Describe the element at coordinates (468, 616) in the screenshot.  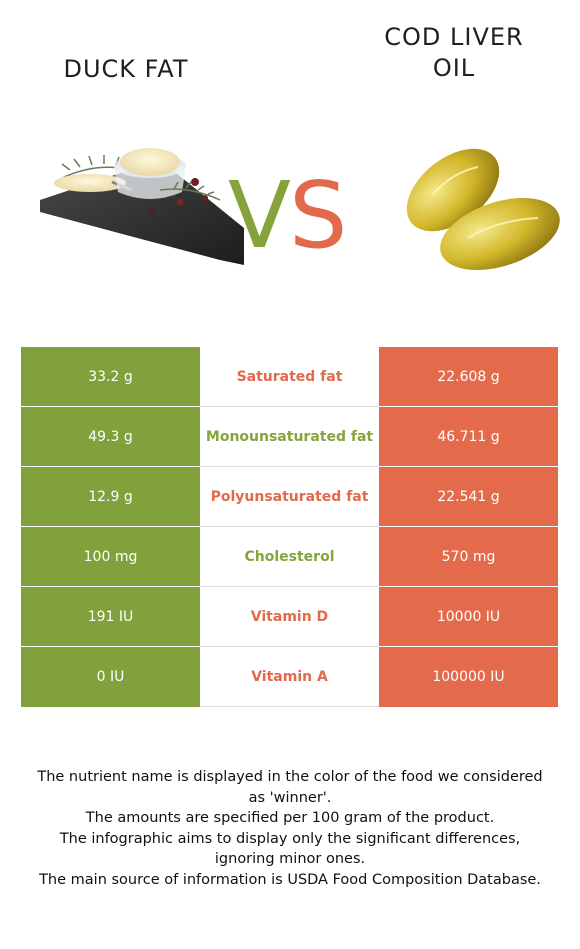
I see `right-value: 10000 IU` at that location.